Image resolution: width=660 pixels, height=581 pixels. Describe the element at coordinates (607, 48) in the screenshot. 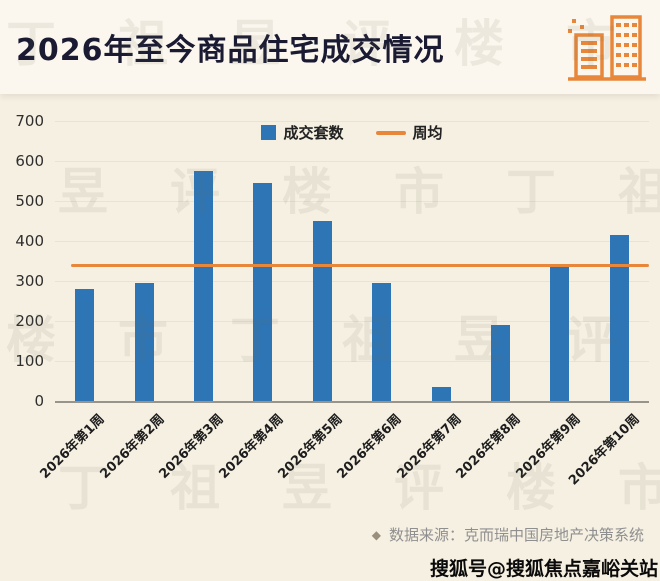

I see `buildings-icon` at that location.